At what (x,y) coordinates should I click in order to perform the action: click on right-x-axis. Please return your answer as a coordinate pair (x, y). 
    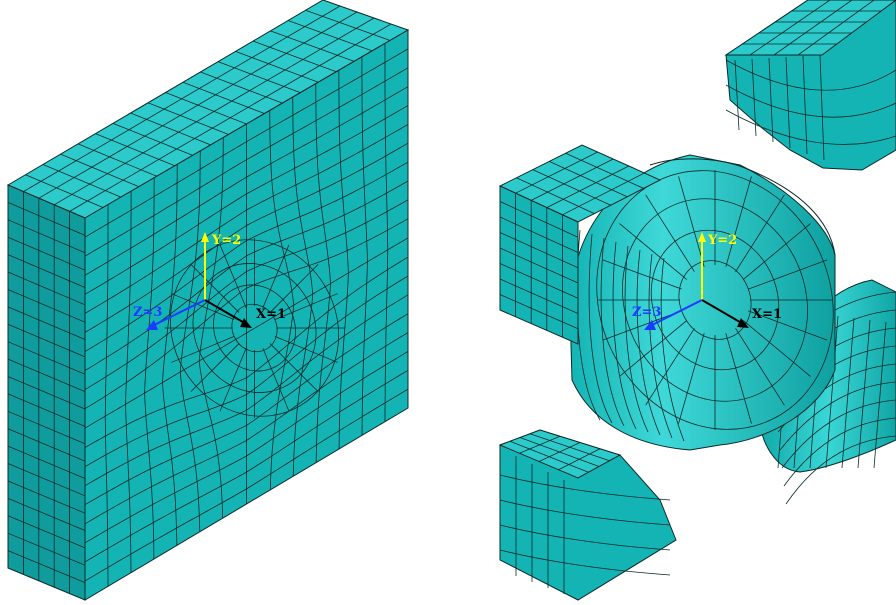
    Looking at the image, I should click on (723, 312).